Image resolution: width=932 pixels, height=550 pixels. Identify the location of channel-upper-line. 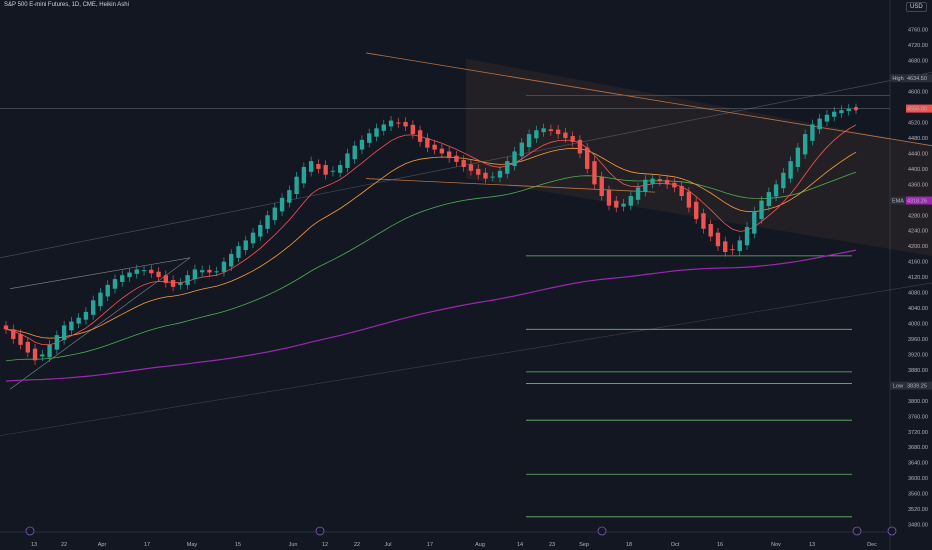
(648, 99).